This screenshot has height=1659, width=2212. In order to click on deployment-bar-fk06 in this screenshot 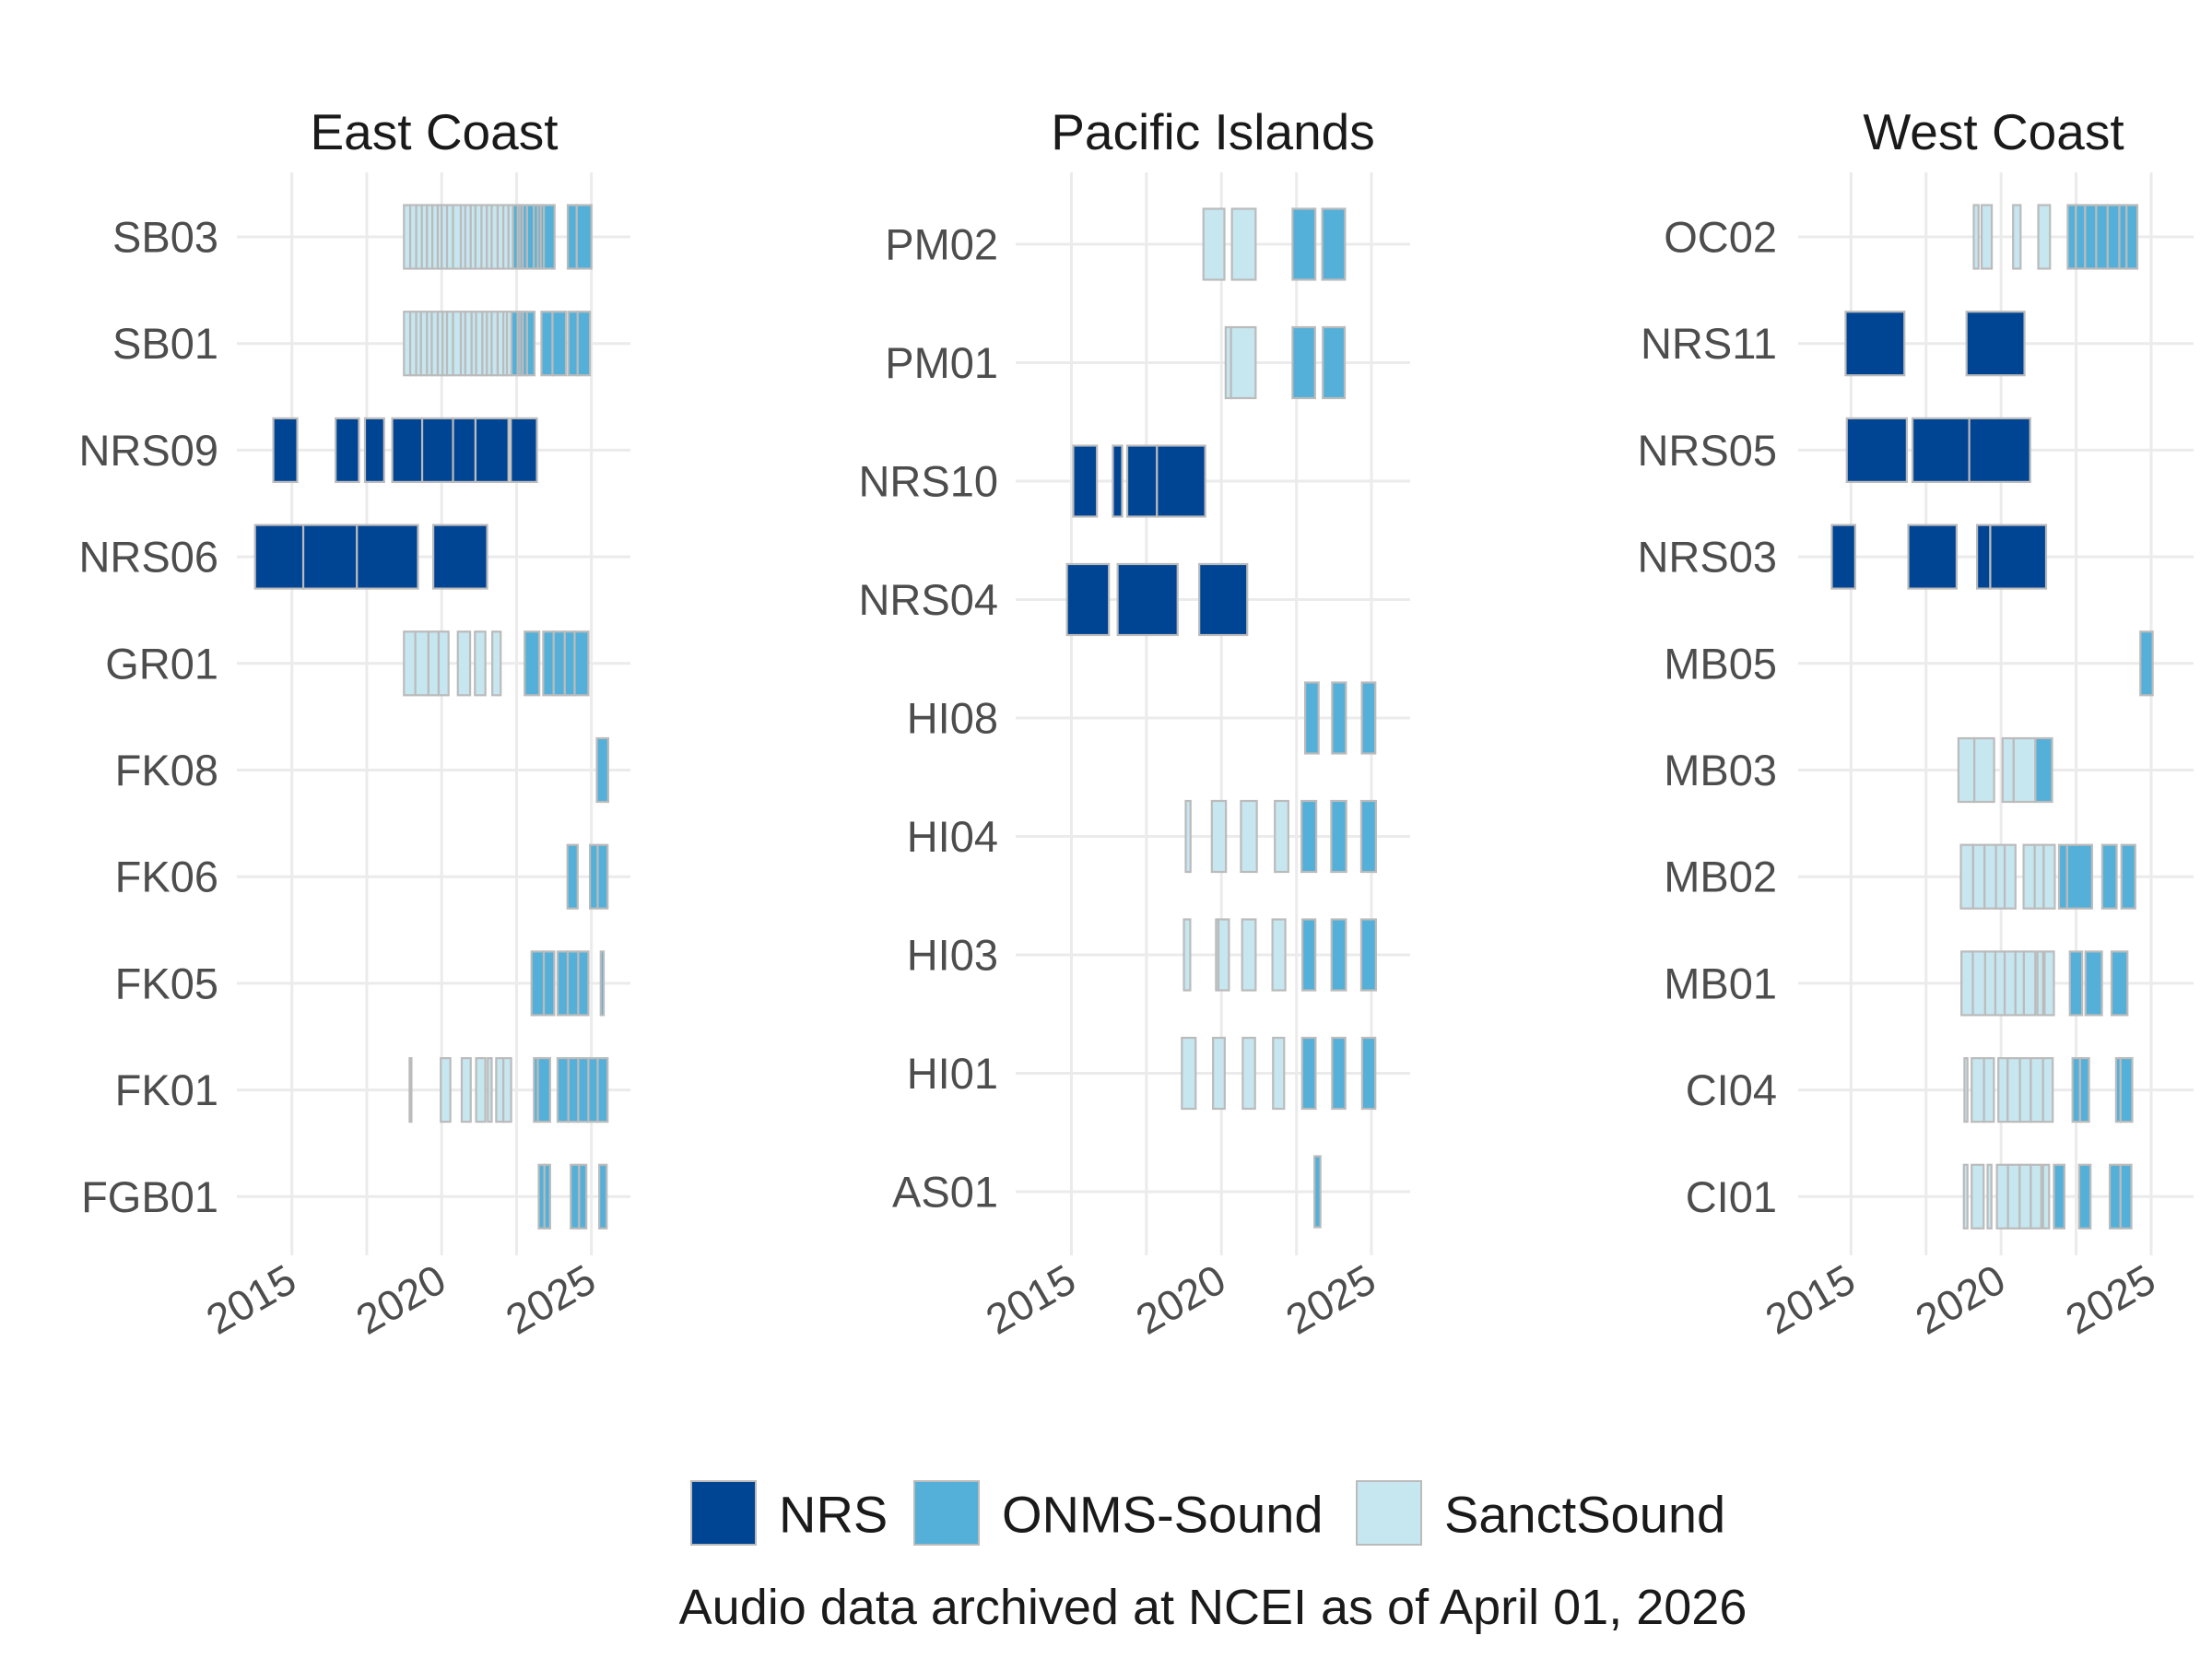, I will do `click(593, 876)`.